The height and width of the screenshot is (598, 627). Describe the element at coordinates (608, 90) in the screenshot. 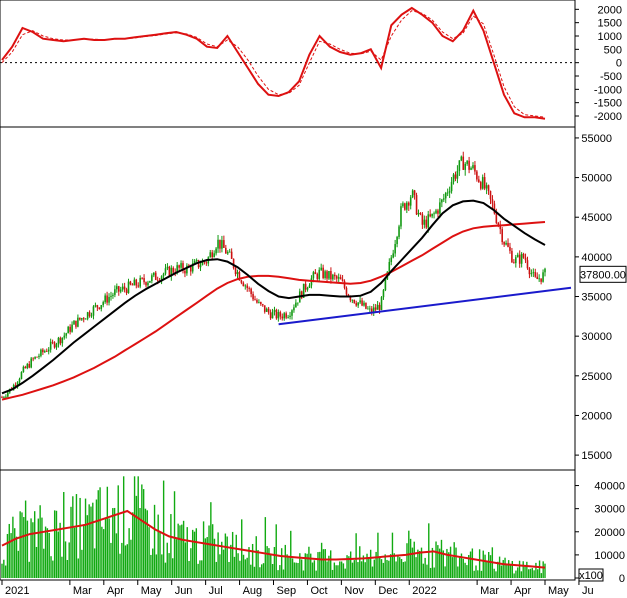

I see `osc-tick-label: -1000` at that location.